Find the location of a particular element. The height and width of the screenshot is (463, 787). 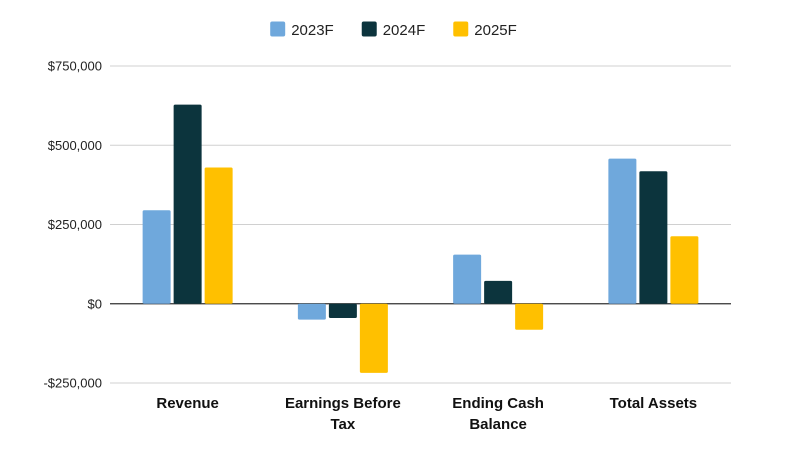

x-tick-label: Total Assets is located at coordinates (654, 403).